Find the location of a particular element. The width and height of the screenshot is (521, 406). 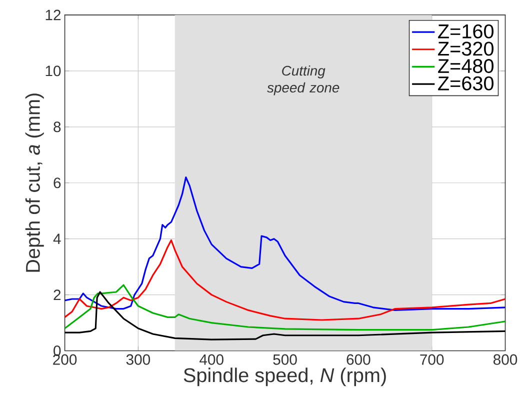

y-tick-label: 8 is located at coordinates (57, 127).